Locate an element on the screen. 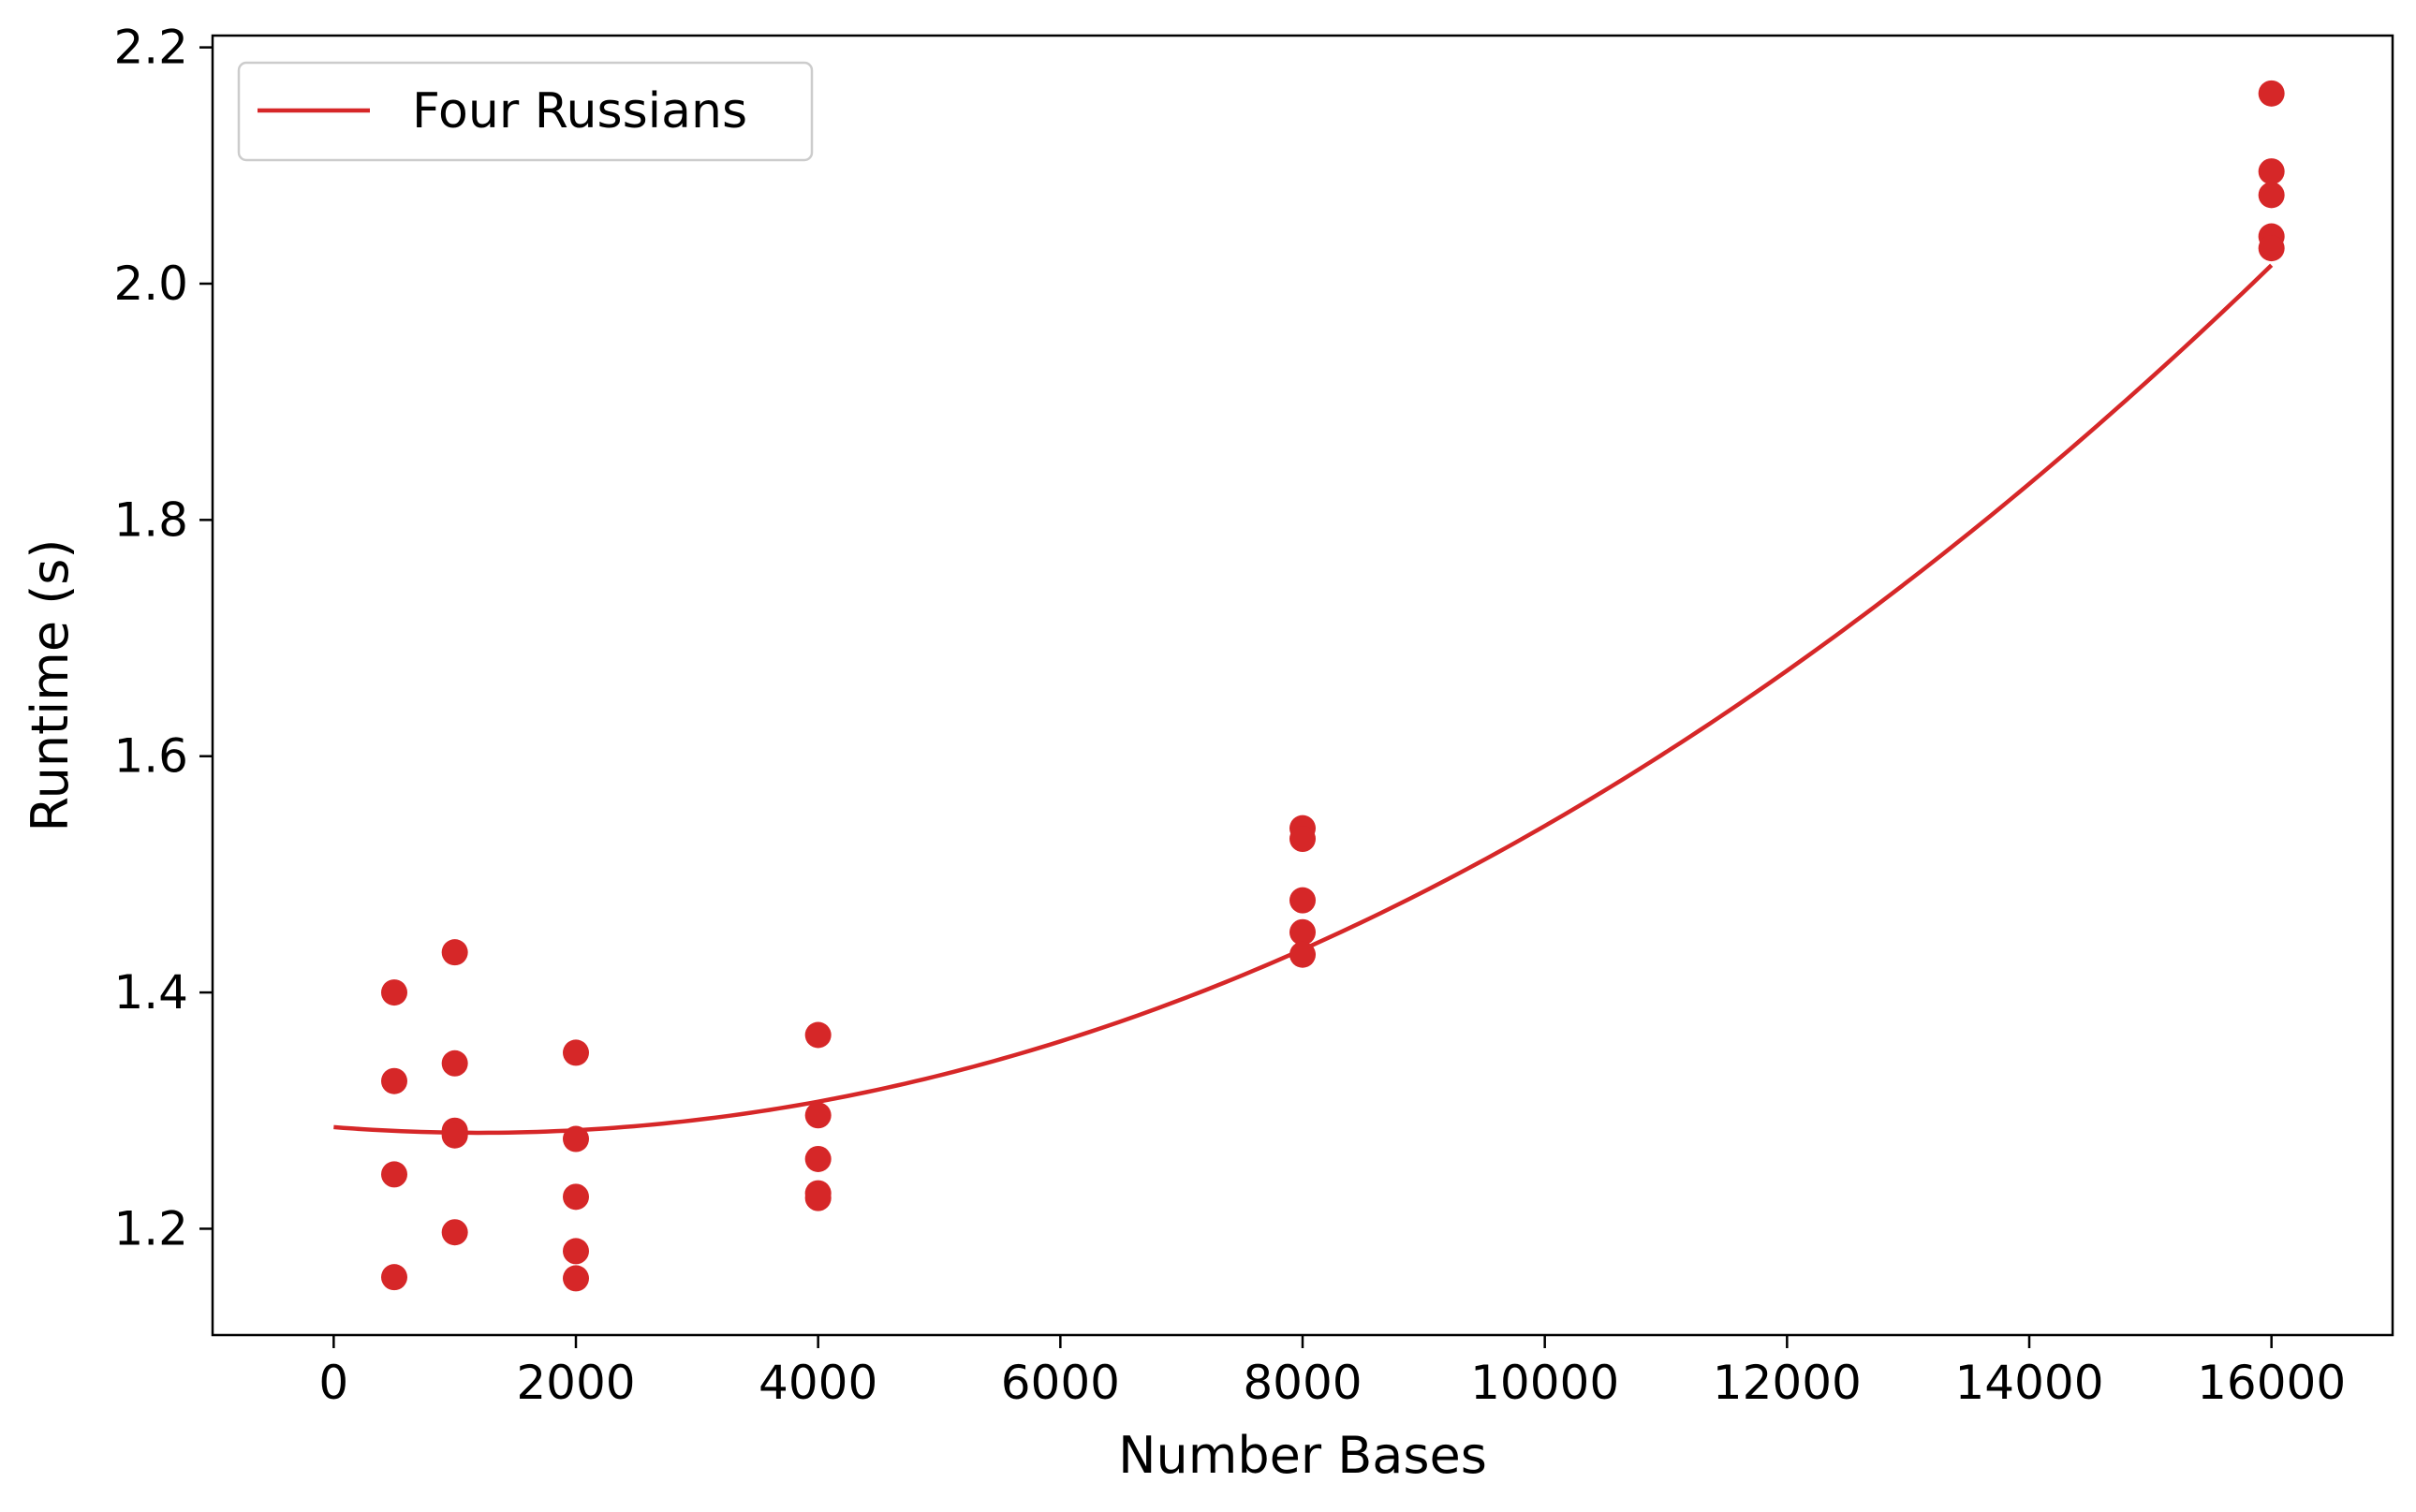 The image size is (2416, 1512). x-tick-label: 8000 is located at coordinates (1302, 1383).